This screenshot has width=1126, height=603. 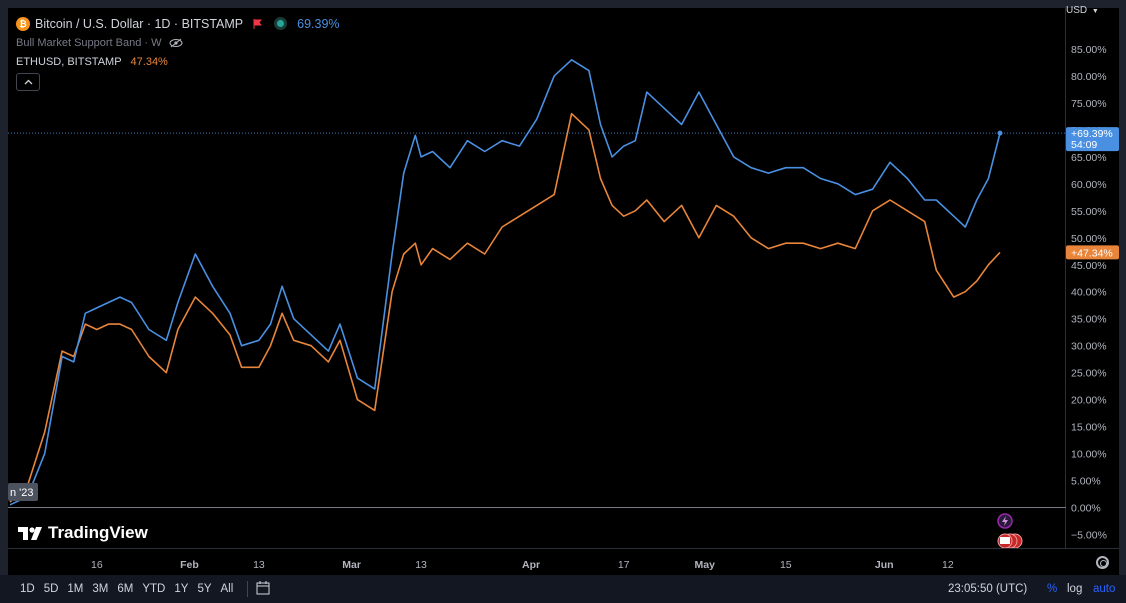 What do you see at coordinates (1077, 10) in the screenshot?
I see `currency-label: USD` at bounding box center [1077, 10].